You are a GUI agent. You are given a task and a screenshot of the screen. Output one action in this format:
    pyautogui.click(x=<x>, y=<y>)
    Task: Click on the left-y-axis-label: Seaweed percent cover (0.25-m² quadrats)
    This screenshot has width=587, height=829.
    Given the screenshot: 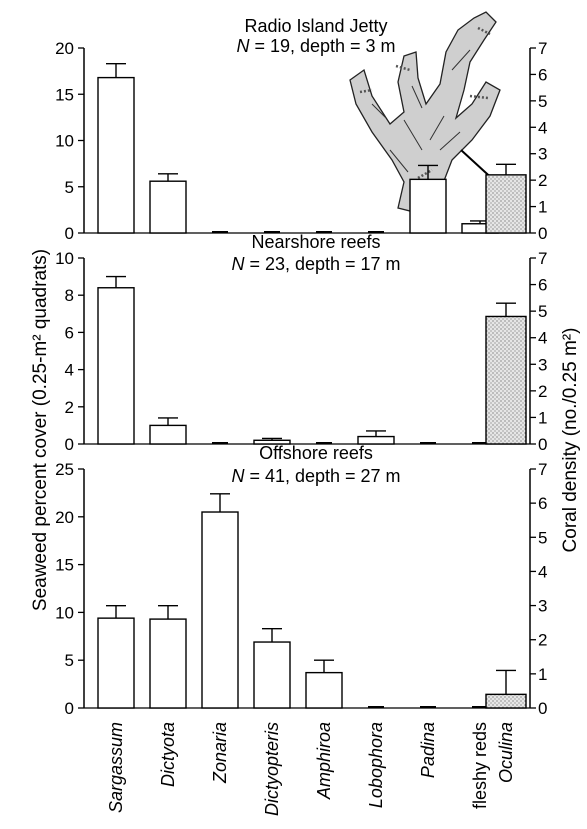 What is the action you would take?
    pyautogui.click(x=40, y=430)
    